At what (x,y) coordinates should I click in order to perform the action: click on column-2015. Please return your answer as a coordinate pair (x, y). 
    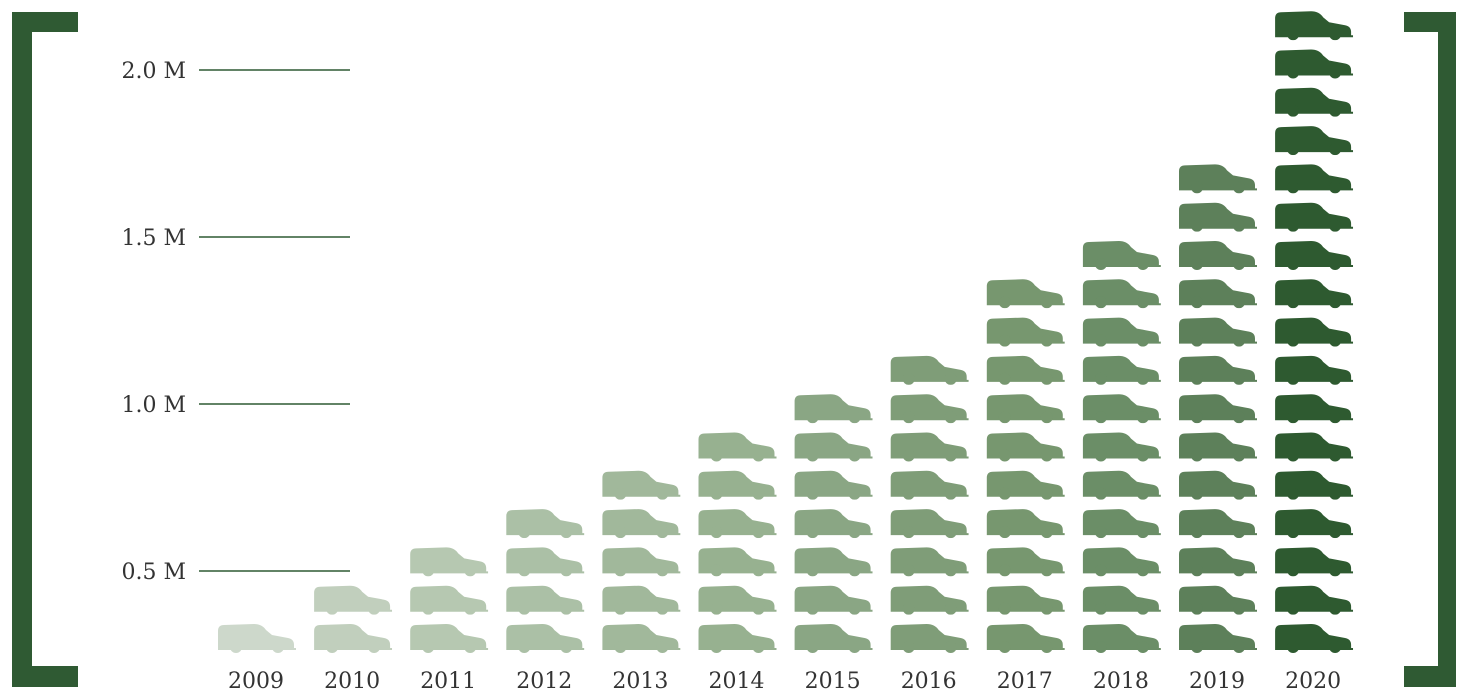
    Looking at the image, I should click on (833, 523).